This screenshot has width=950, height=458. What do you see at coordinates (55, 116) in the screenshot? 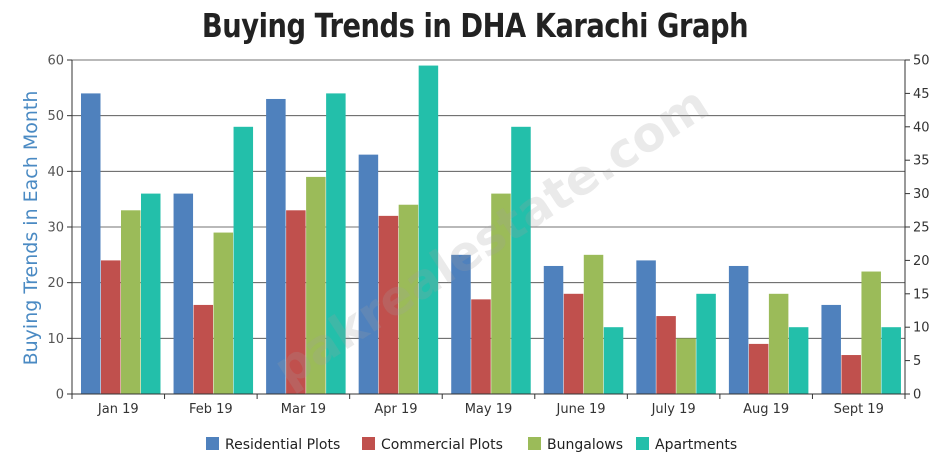
I see `y-tick-label: 50` at bounding box center [55, 116].